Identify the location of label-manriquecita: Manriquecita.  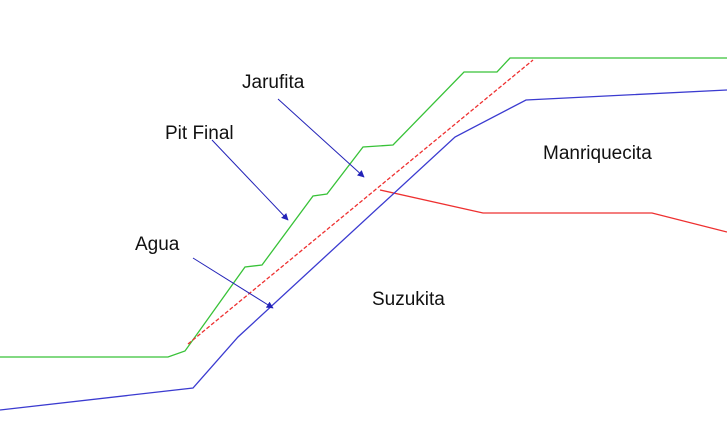
(597, 153).